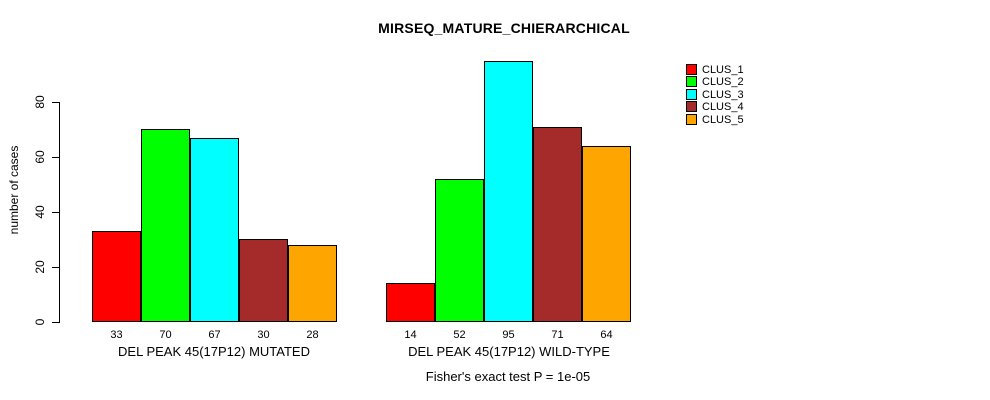  I want to click on y-tick-label: 60, so click(40, 157).